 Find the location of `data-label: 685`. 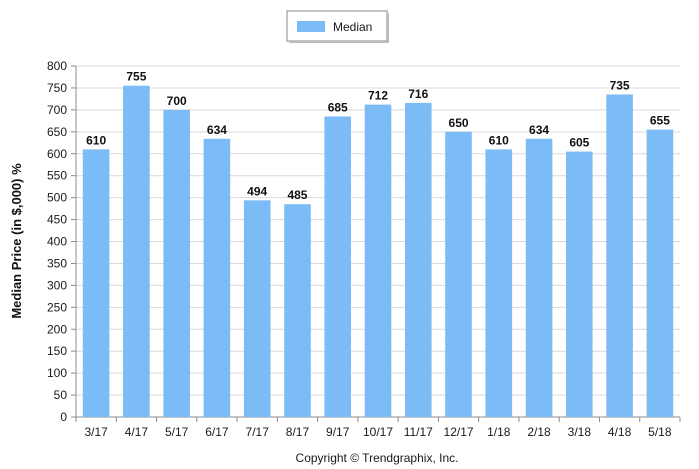

data-label: 685 is located at coordinates (338, 107).